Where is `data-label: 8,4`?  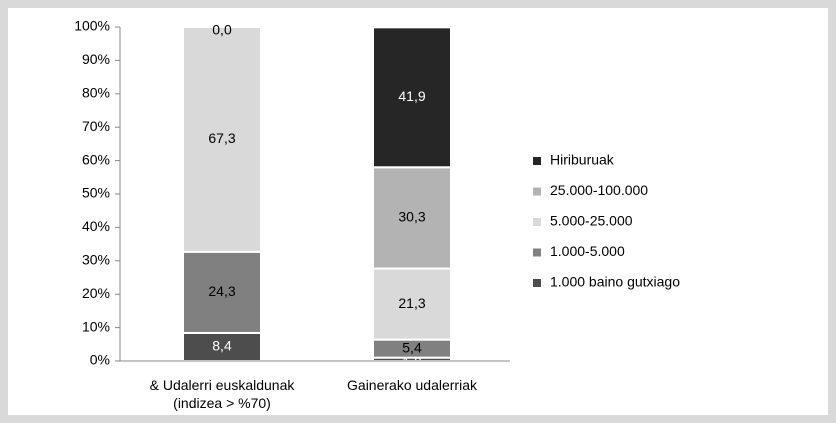 data-label: 8,4 is located at coordinates (222, 346).